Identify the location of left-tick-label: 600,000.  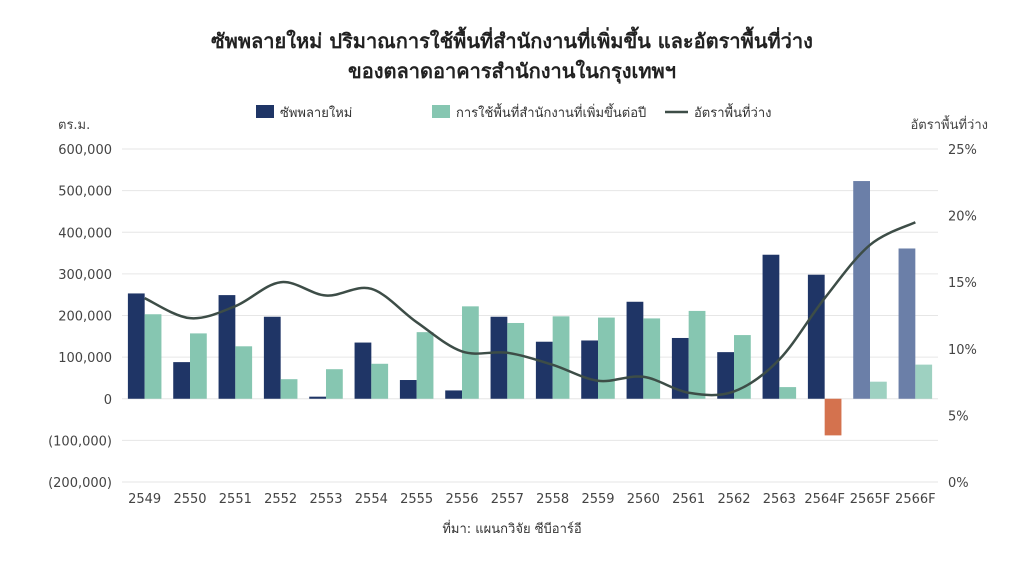
(85, 150).